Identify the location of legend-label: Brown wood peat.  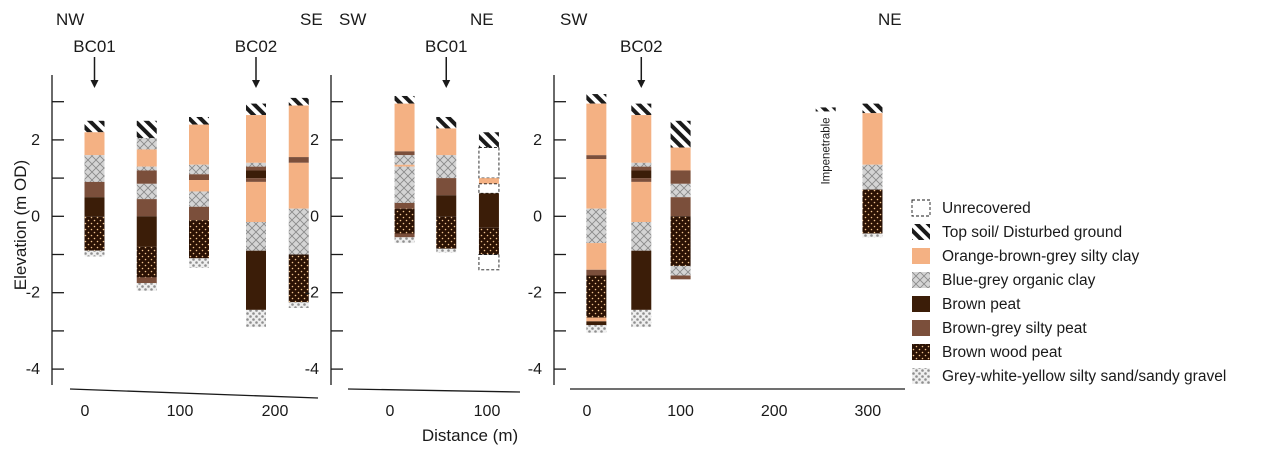
(1002, 352).